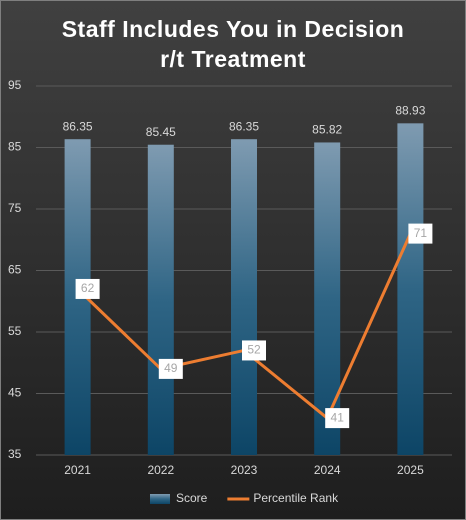  Describe the element at coordinates (15, 85) in the screenshot. I see `y-tick-label: 95` at that location.